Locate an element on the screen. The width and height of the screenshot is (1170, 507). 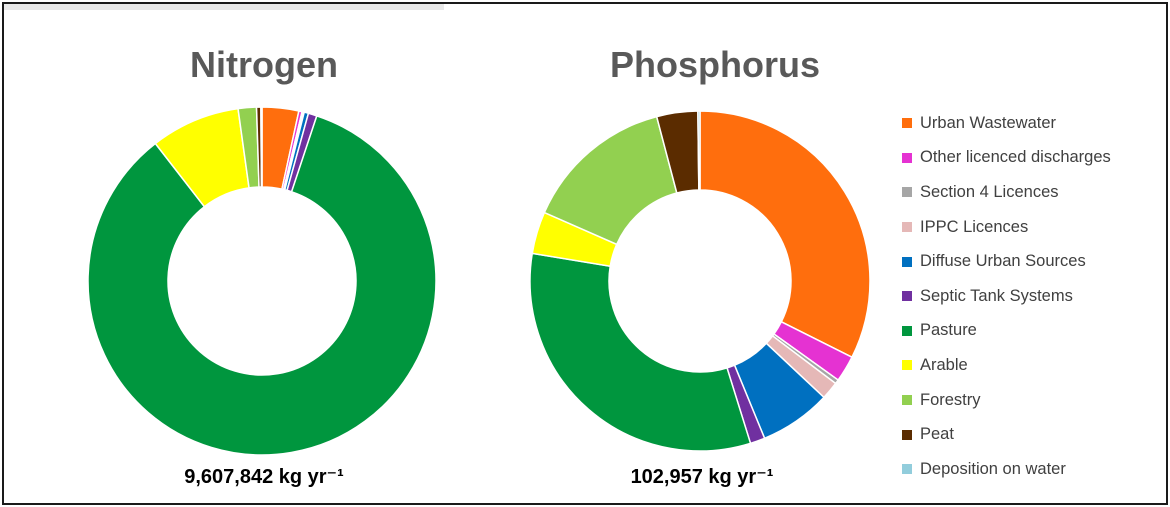
legend-item: Urban Wastewater is located at coordinates (1033, 123).